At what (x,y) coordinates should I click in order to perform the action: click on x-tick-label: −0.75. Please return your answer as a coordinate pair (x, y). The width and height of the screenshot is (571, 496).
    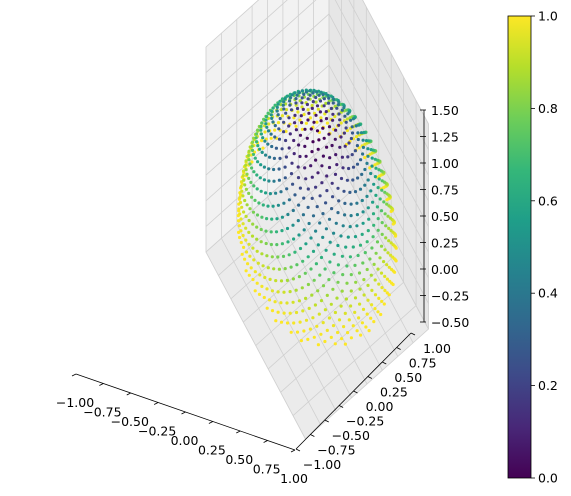
    Looking at the image, I should click on (102, 412).